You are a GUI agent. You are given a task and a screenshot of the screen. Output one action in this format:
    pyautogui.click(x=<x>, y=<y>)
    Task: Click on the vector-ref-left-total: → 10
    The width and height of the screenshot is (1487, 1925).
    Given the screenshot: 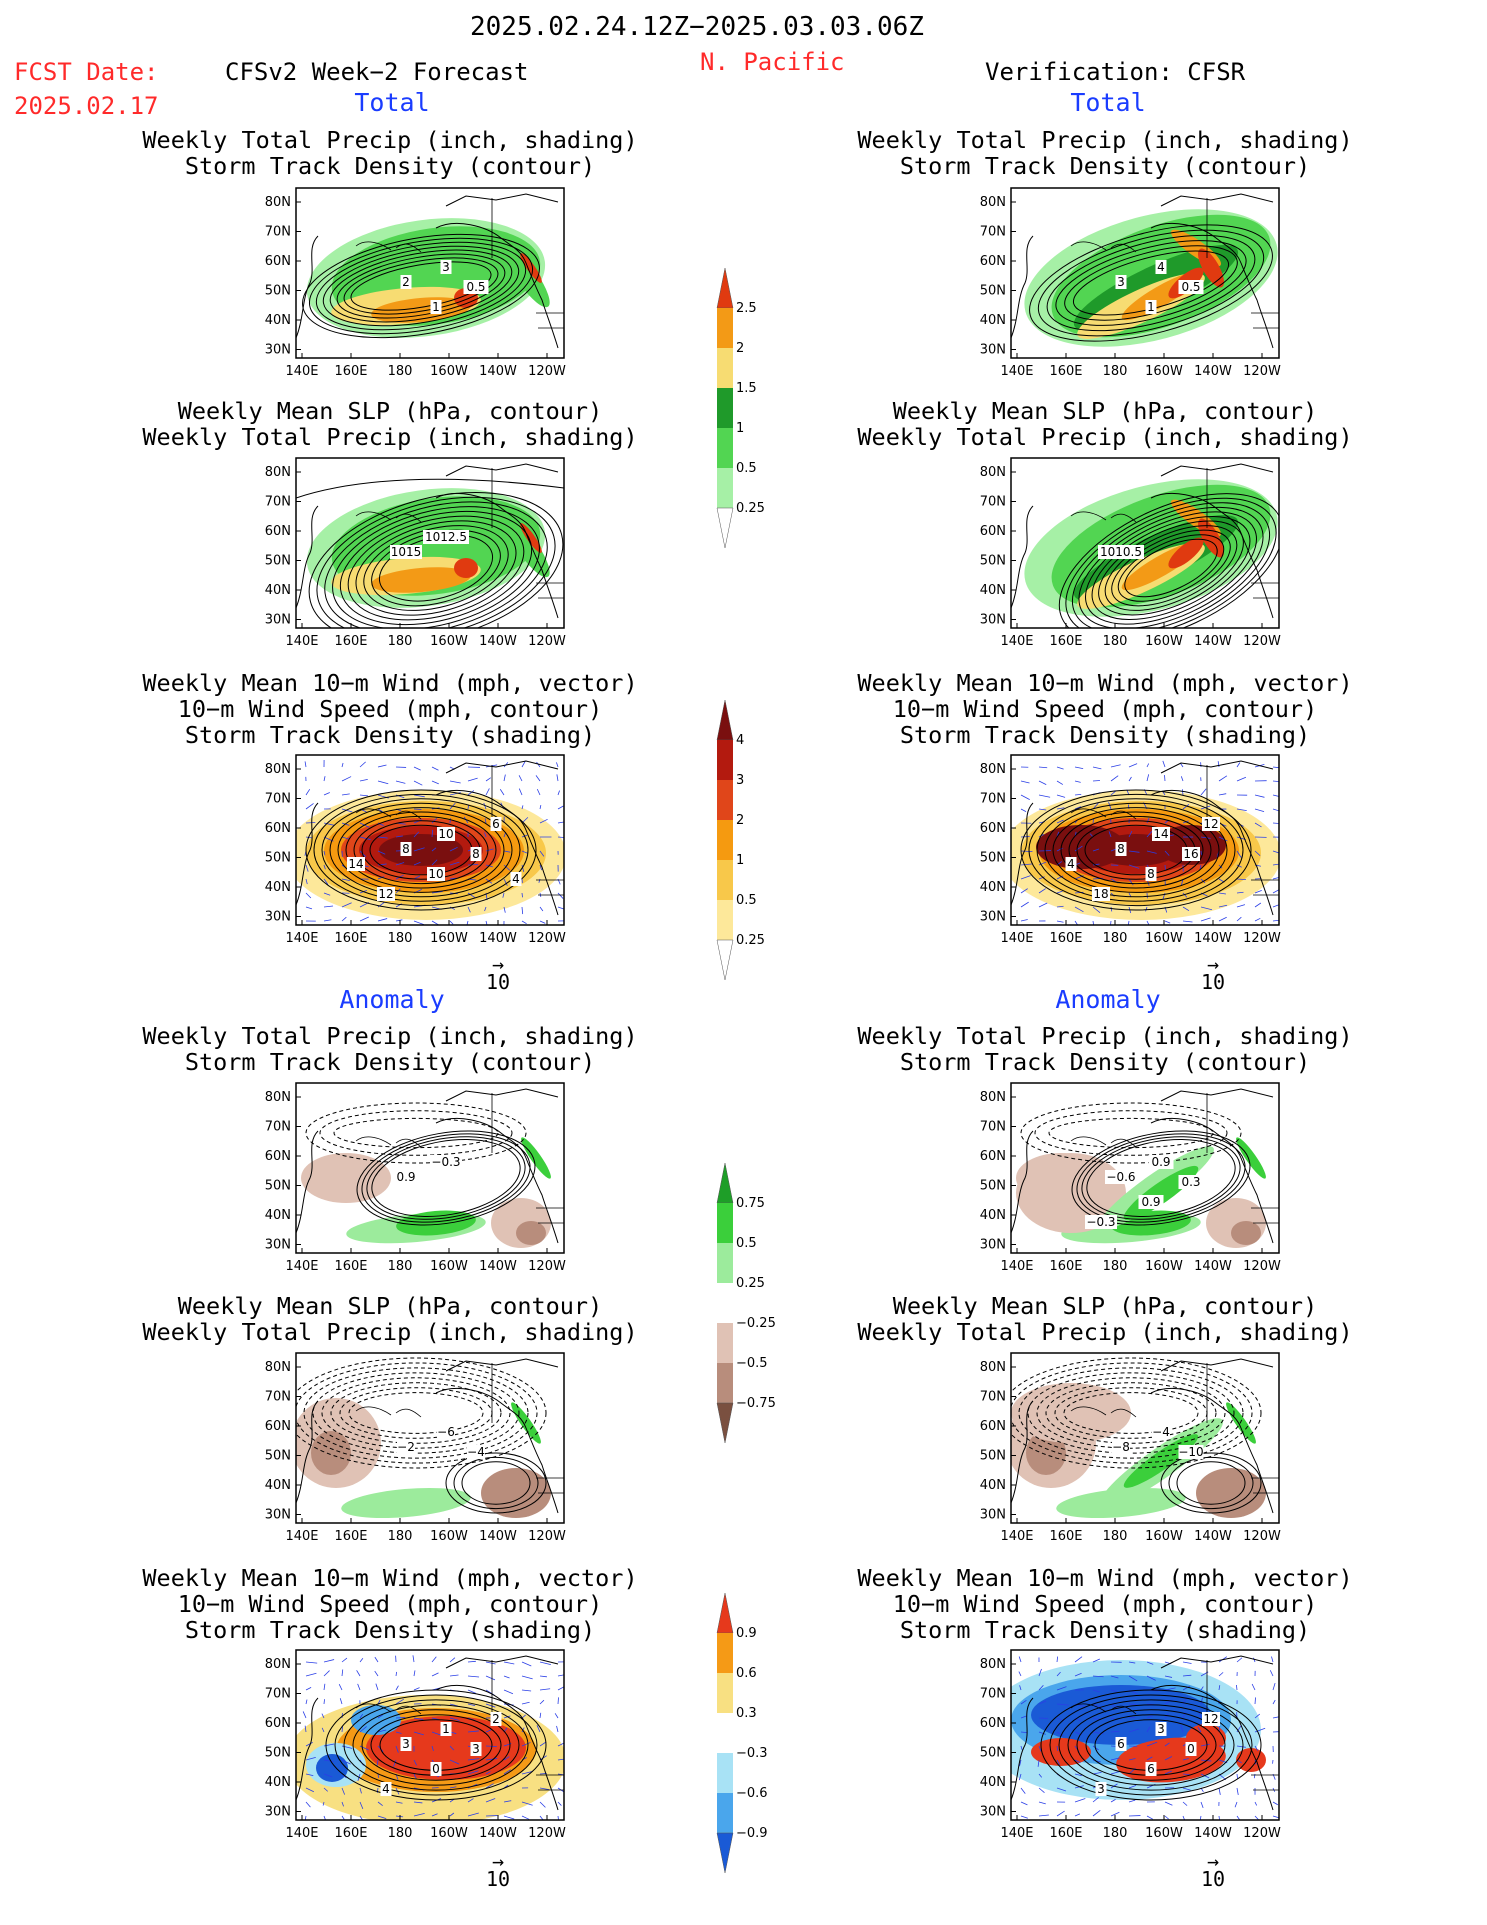 What is the action you would take?
    pyautogui.click(x=498, y=973)
    